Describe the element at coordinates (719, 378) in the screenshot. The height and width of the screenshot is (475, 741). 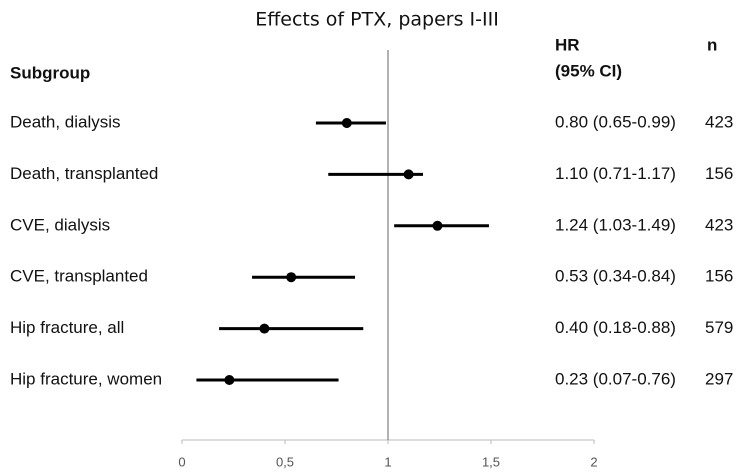
I see `n-label: 297` at that location.